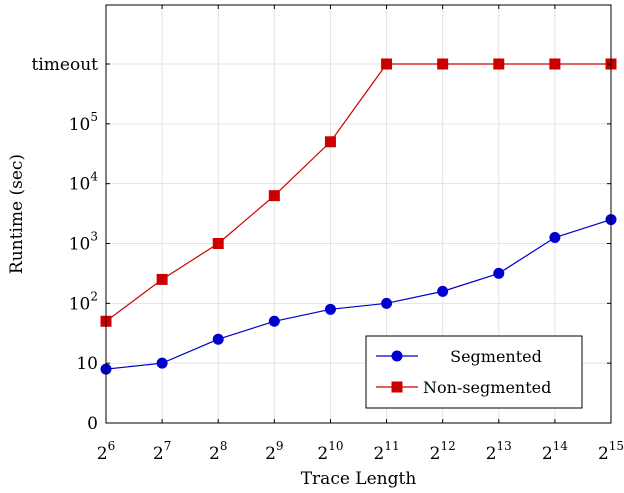  What do you see at coordinates (397, 387) in the screenshot?
I see `legend-marker-square` at bounding box center [397, 387].